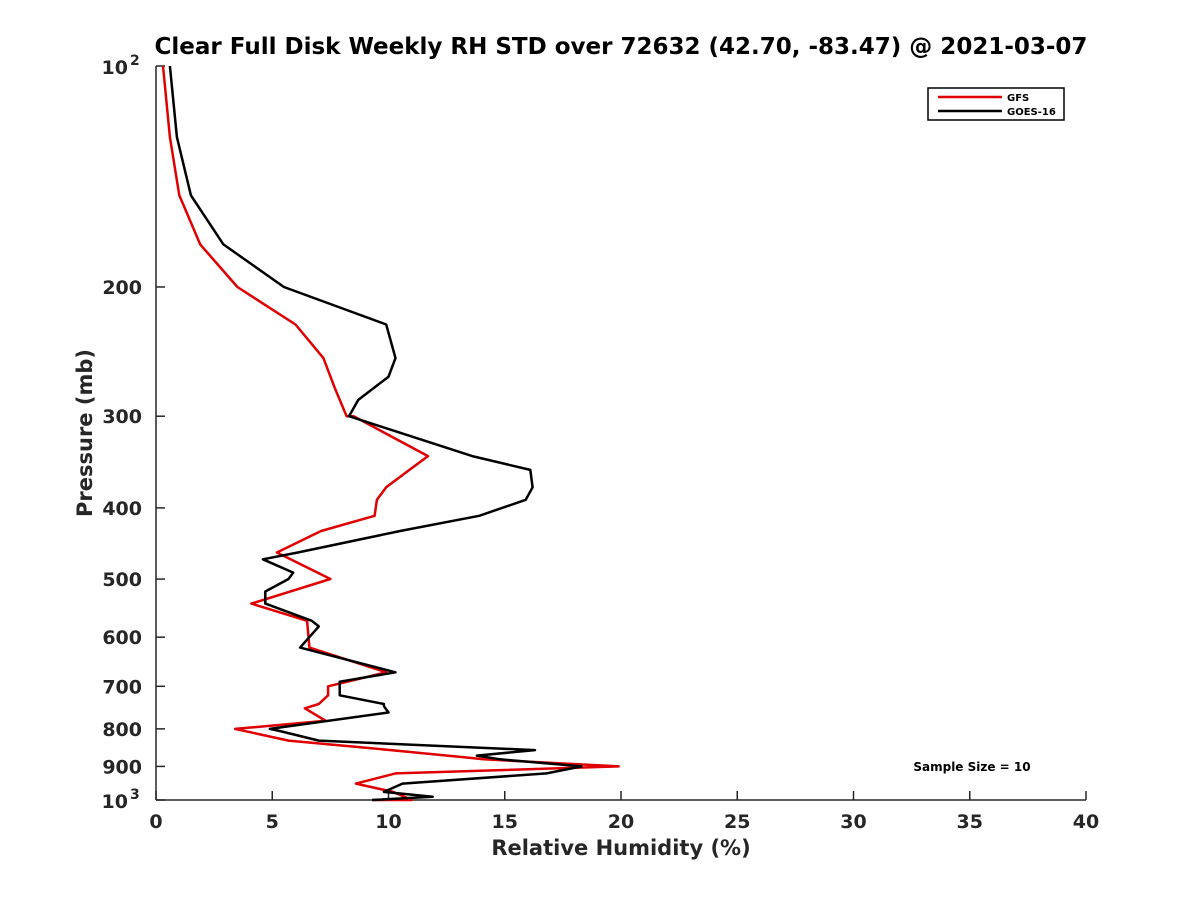  Describe the element at coordinates (621, 822) in the screenshot. I see `x-tick-label: 20` at that location.